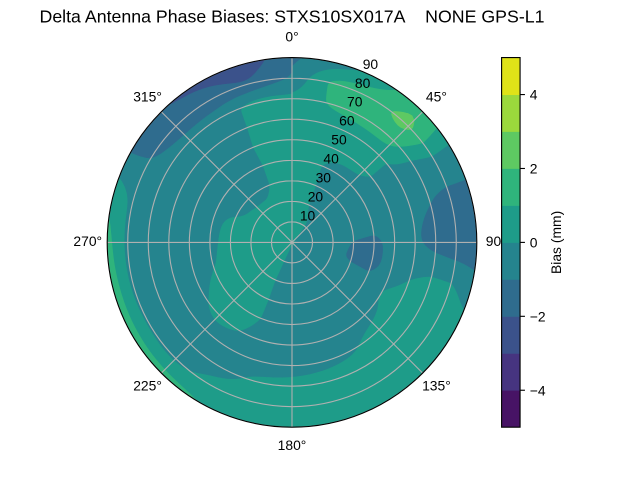 The height and width of the screenshot is (485, 640). What do you see at coordinates (331, 159) in the screenshot?
I see `svg-text: 40` at bounding box center [331, 159].